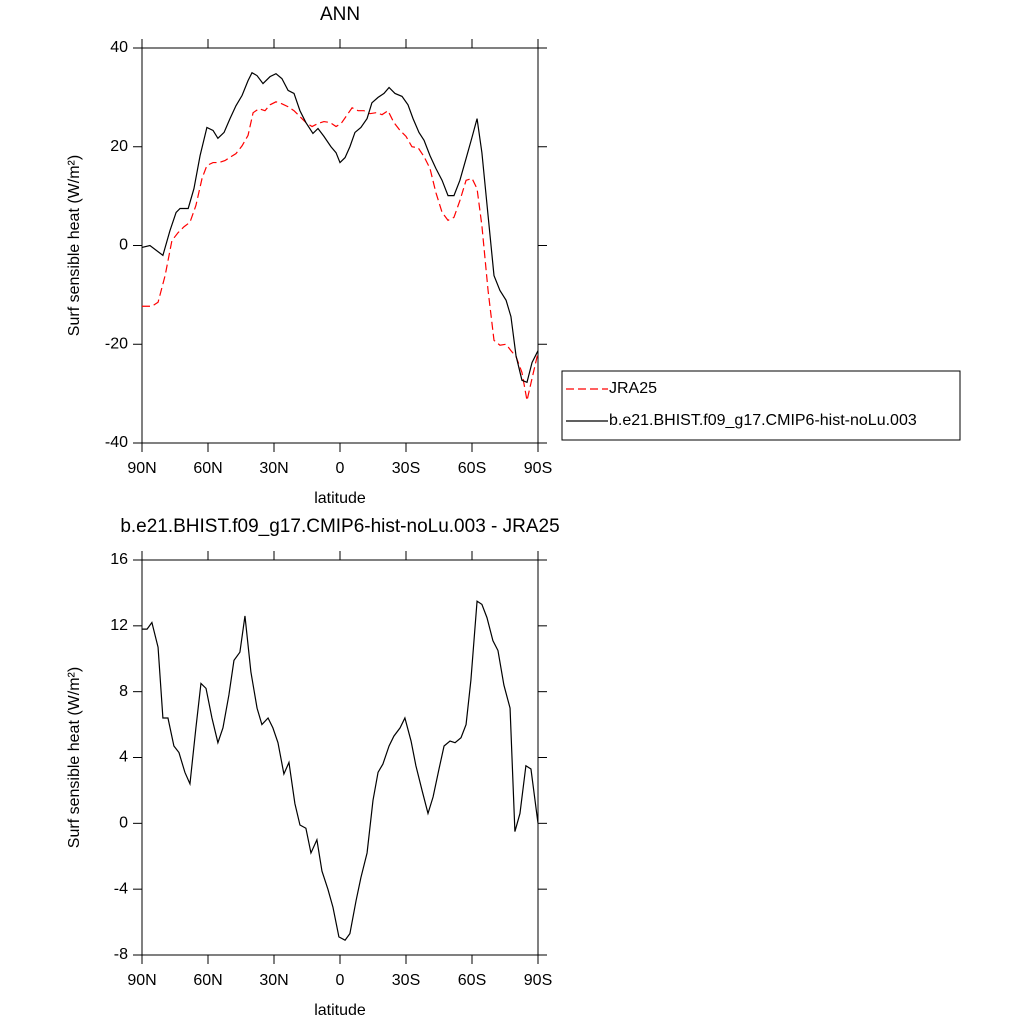 The height and width of the screenshot is (1024, 1024). What do you see at coordinates (123, 757) in the screenshot?
I see `y-tick-label: 4` at bounding box center [123, 757].